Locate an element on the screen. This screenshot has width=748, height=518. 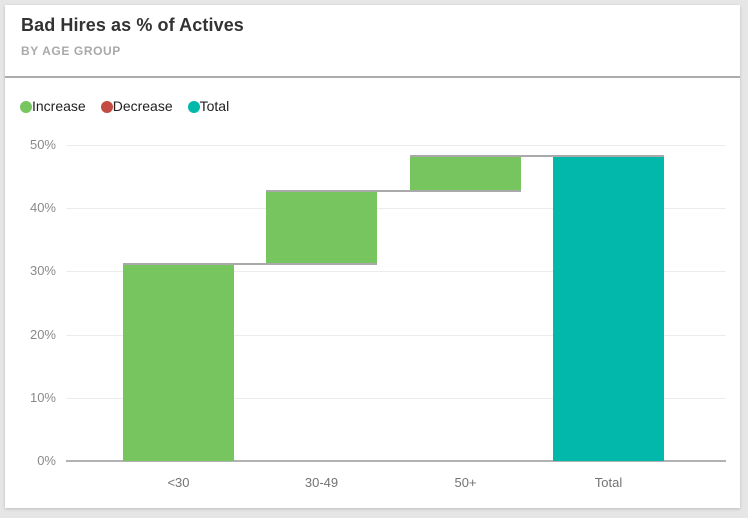
x-axis-category-label: <30 is located at coordinates (178, 482).